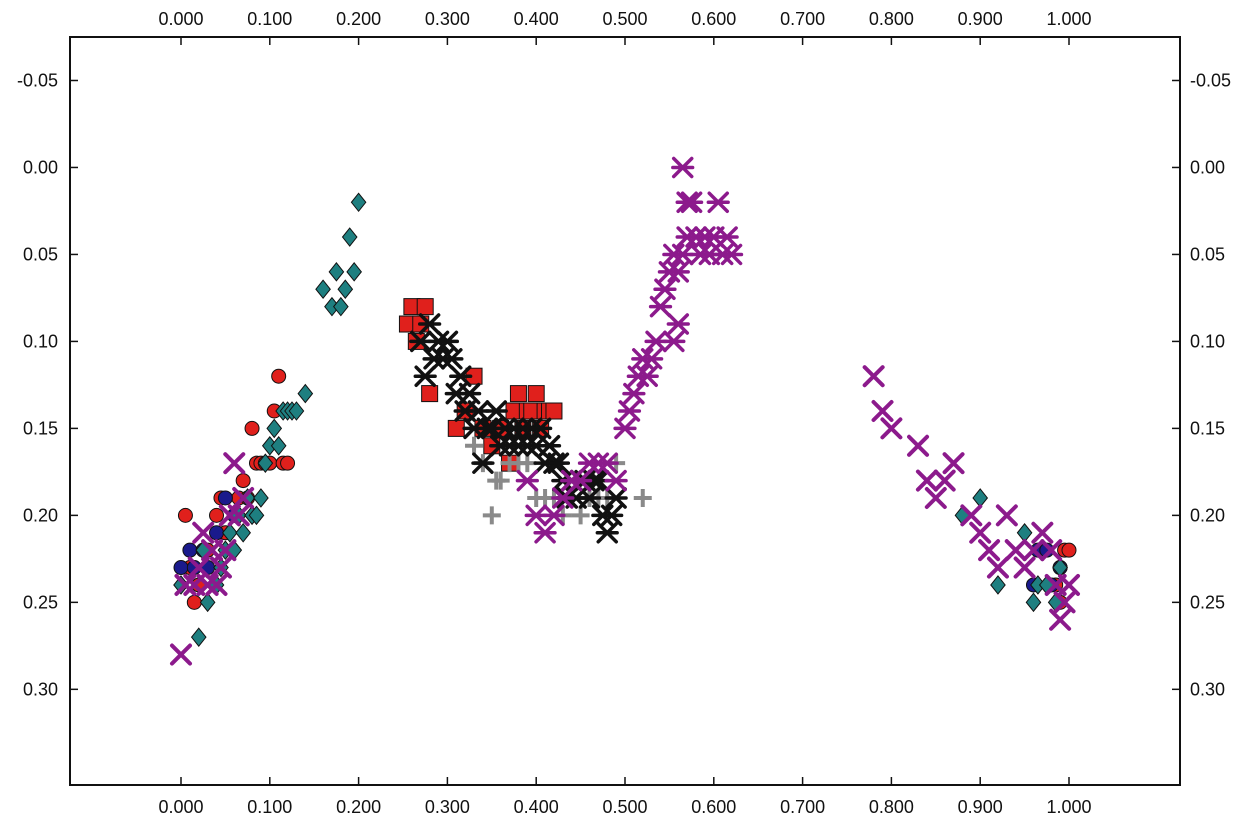 The width and height of the screenshot is (1250, 820). I want to click on x-tick-label-bottom: 0.500, so click(624, 807).